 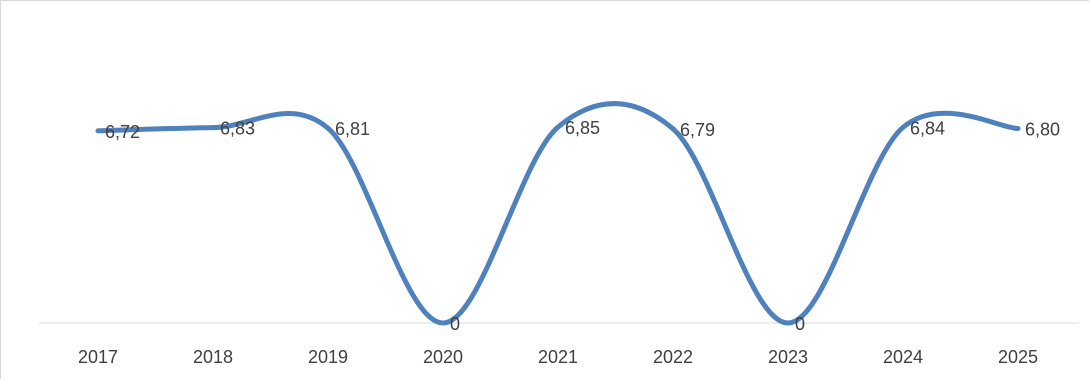 What do you see at coordinates (927, 128) in the screenshot?
I see `data-label: 6,84` at bounding box center [927, 128].